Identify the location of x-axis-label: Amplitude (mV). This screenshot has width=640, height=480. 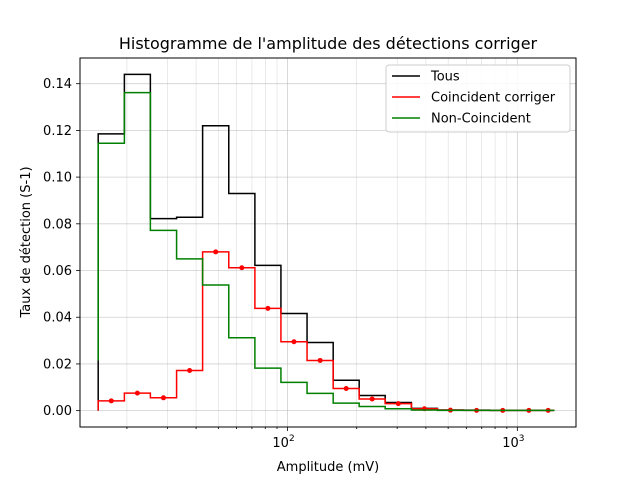
(328, 467).